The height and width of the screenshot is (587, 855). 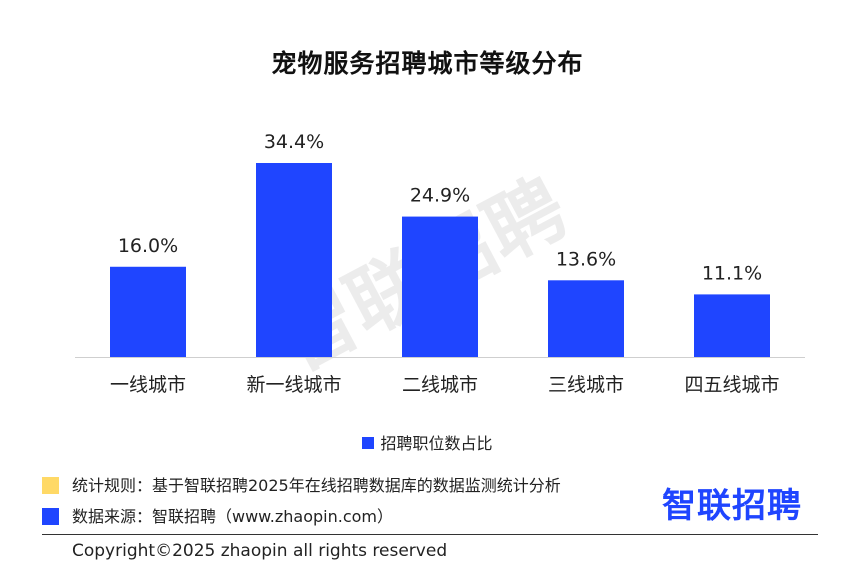 I want to click on rule-marker-icon, so click(x=50, y=485).